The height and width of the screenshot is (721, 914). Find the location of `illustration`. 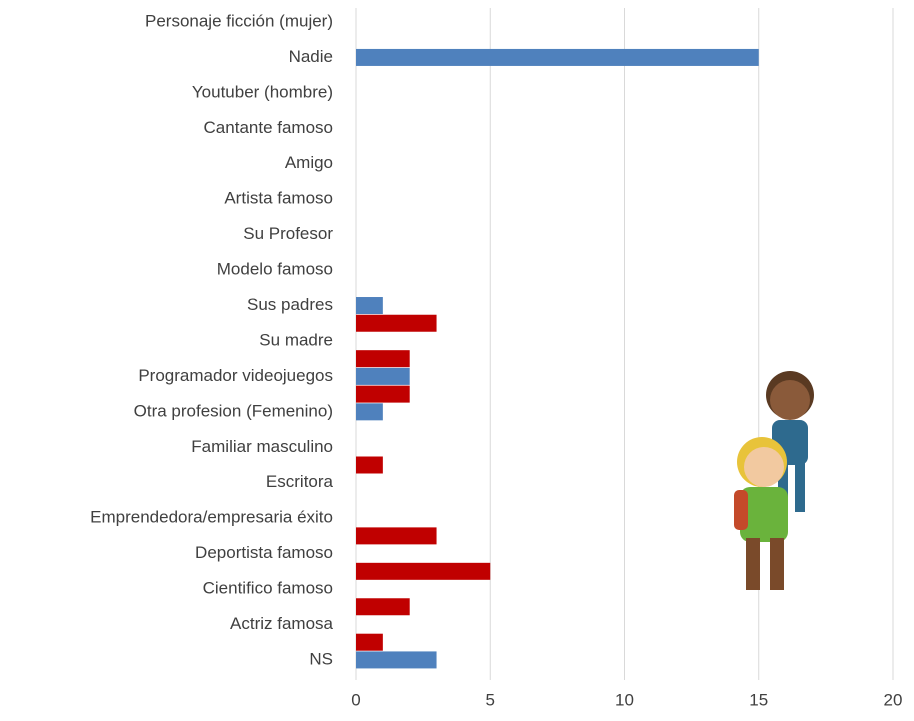

illustration is located at coordinates (774, 480).